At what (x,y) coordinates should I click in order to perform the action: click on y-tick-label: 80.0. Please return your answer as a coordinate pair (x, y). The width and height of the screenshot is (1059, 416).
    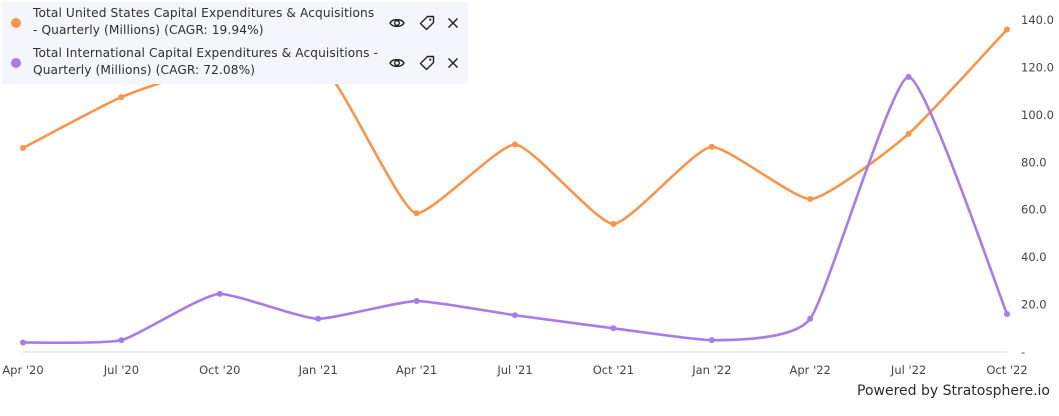
    Looking at the image, I should click on (1034, 162).